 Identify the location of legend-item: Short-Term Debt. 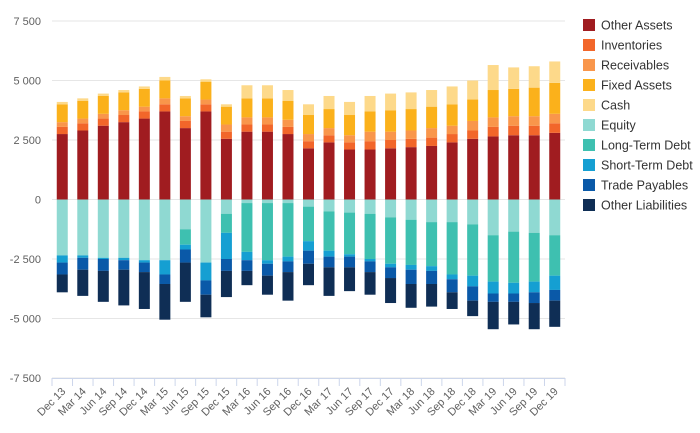
(638, 166).